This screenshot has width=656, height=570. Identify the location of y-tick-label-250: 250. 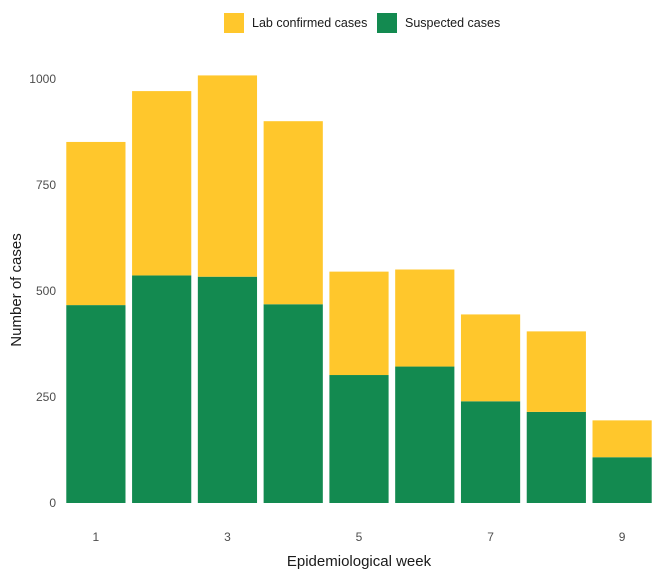
(46, 397).